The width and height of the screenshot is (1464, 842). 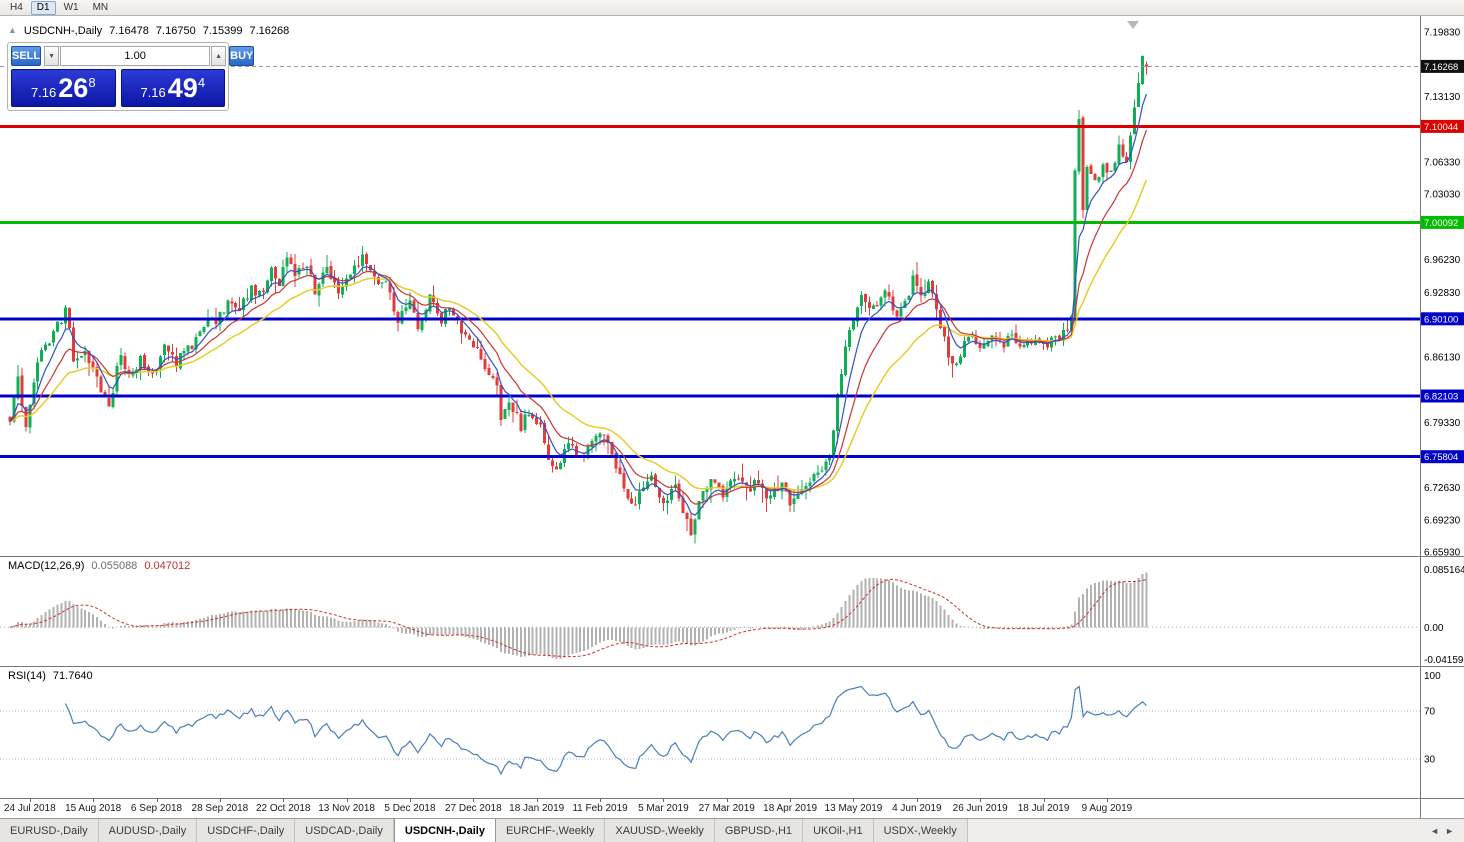 I want to click on svg-text: 7.10044, so click(x=1441, y=127).